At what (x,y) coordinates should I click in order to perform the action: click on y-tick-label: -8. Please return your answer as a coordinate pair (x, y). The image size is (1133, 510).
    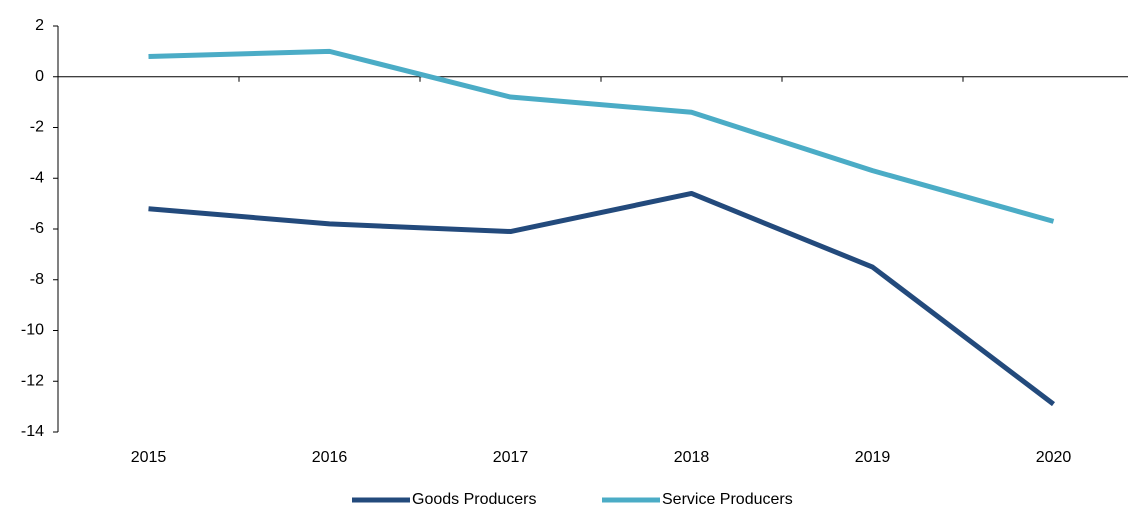
    Looking at the image, I should click on (37, 279).